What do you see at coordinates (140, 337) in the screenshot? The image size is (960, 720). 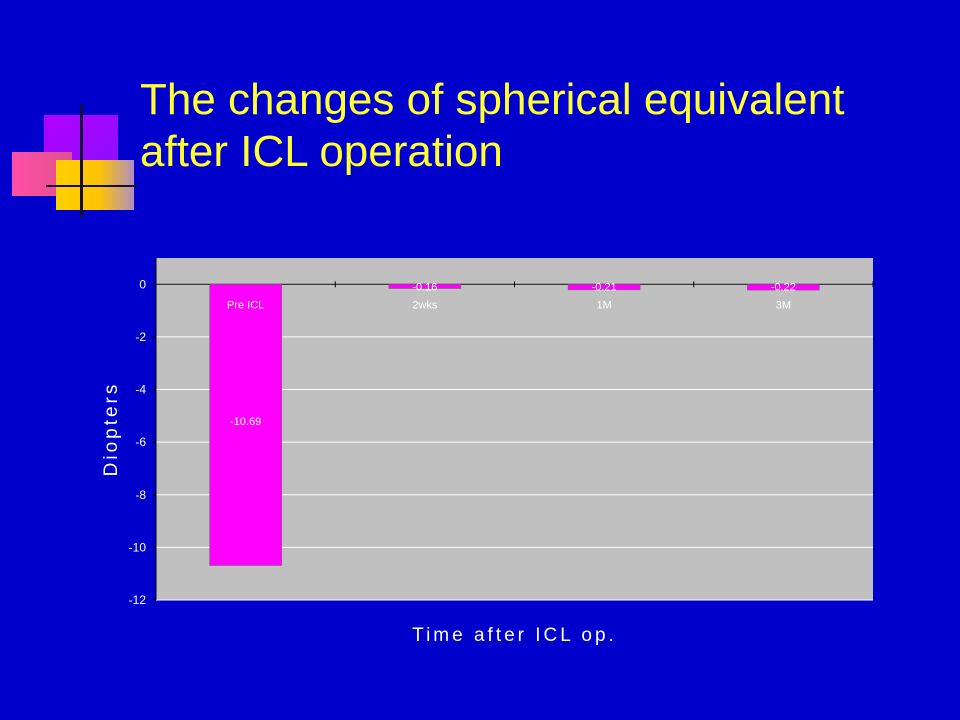 I see `y-tick-label: -2` at bounding box center [140, 337].